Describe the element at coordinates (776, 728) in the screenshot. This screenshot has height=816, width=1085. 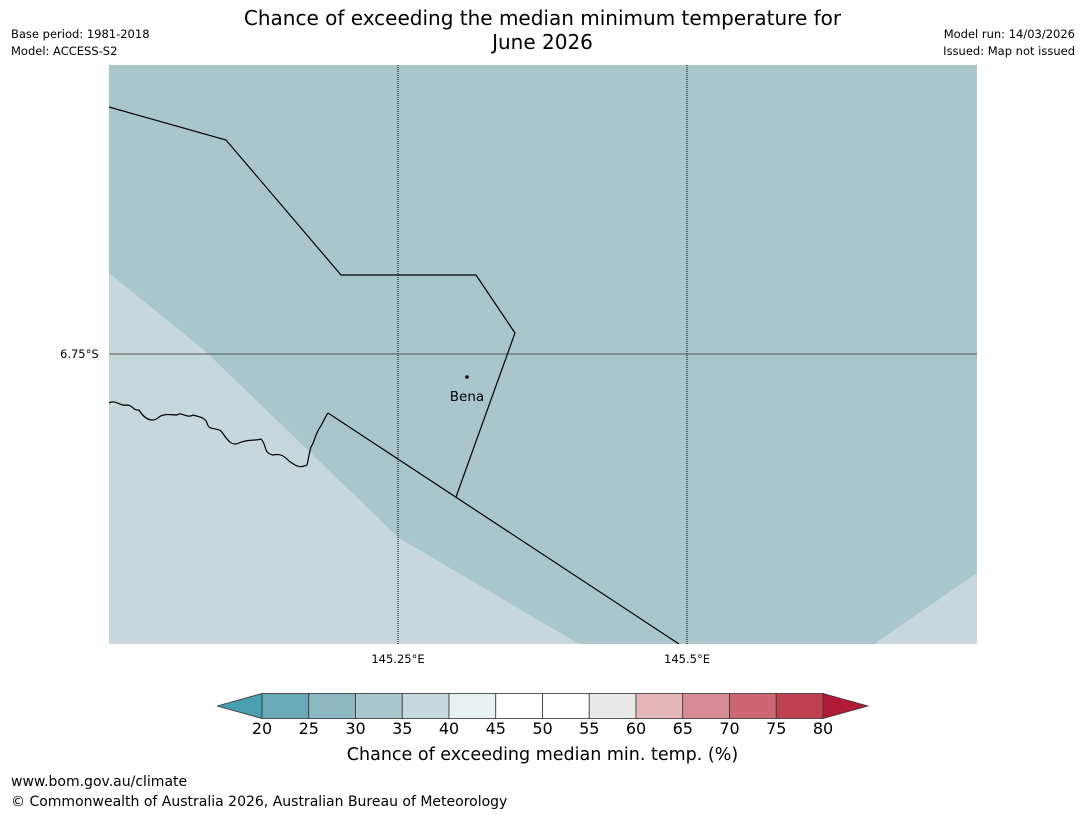
I see `colorbar-tick-label: 75` at that location.